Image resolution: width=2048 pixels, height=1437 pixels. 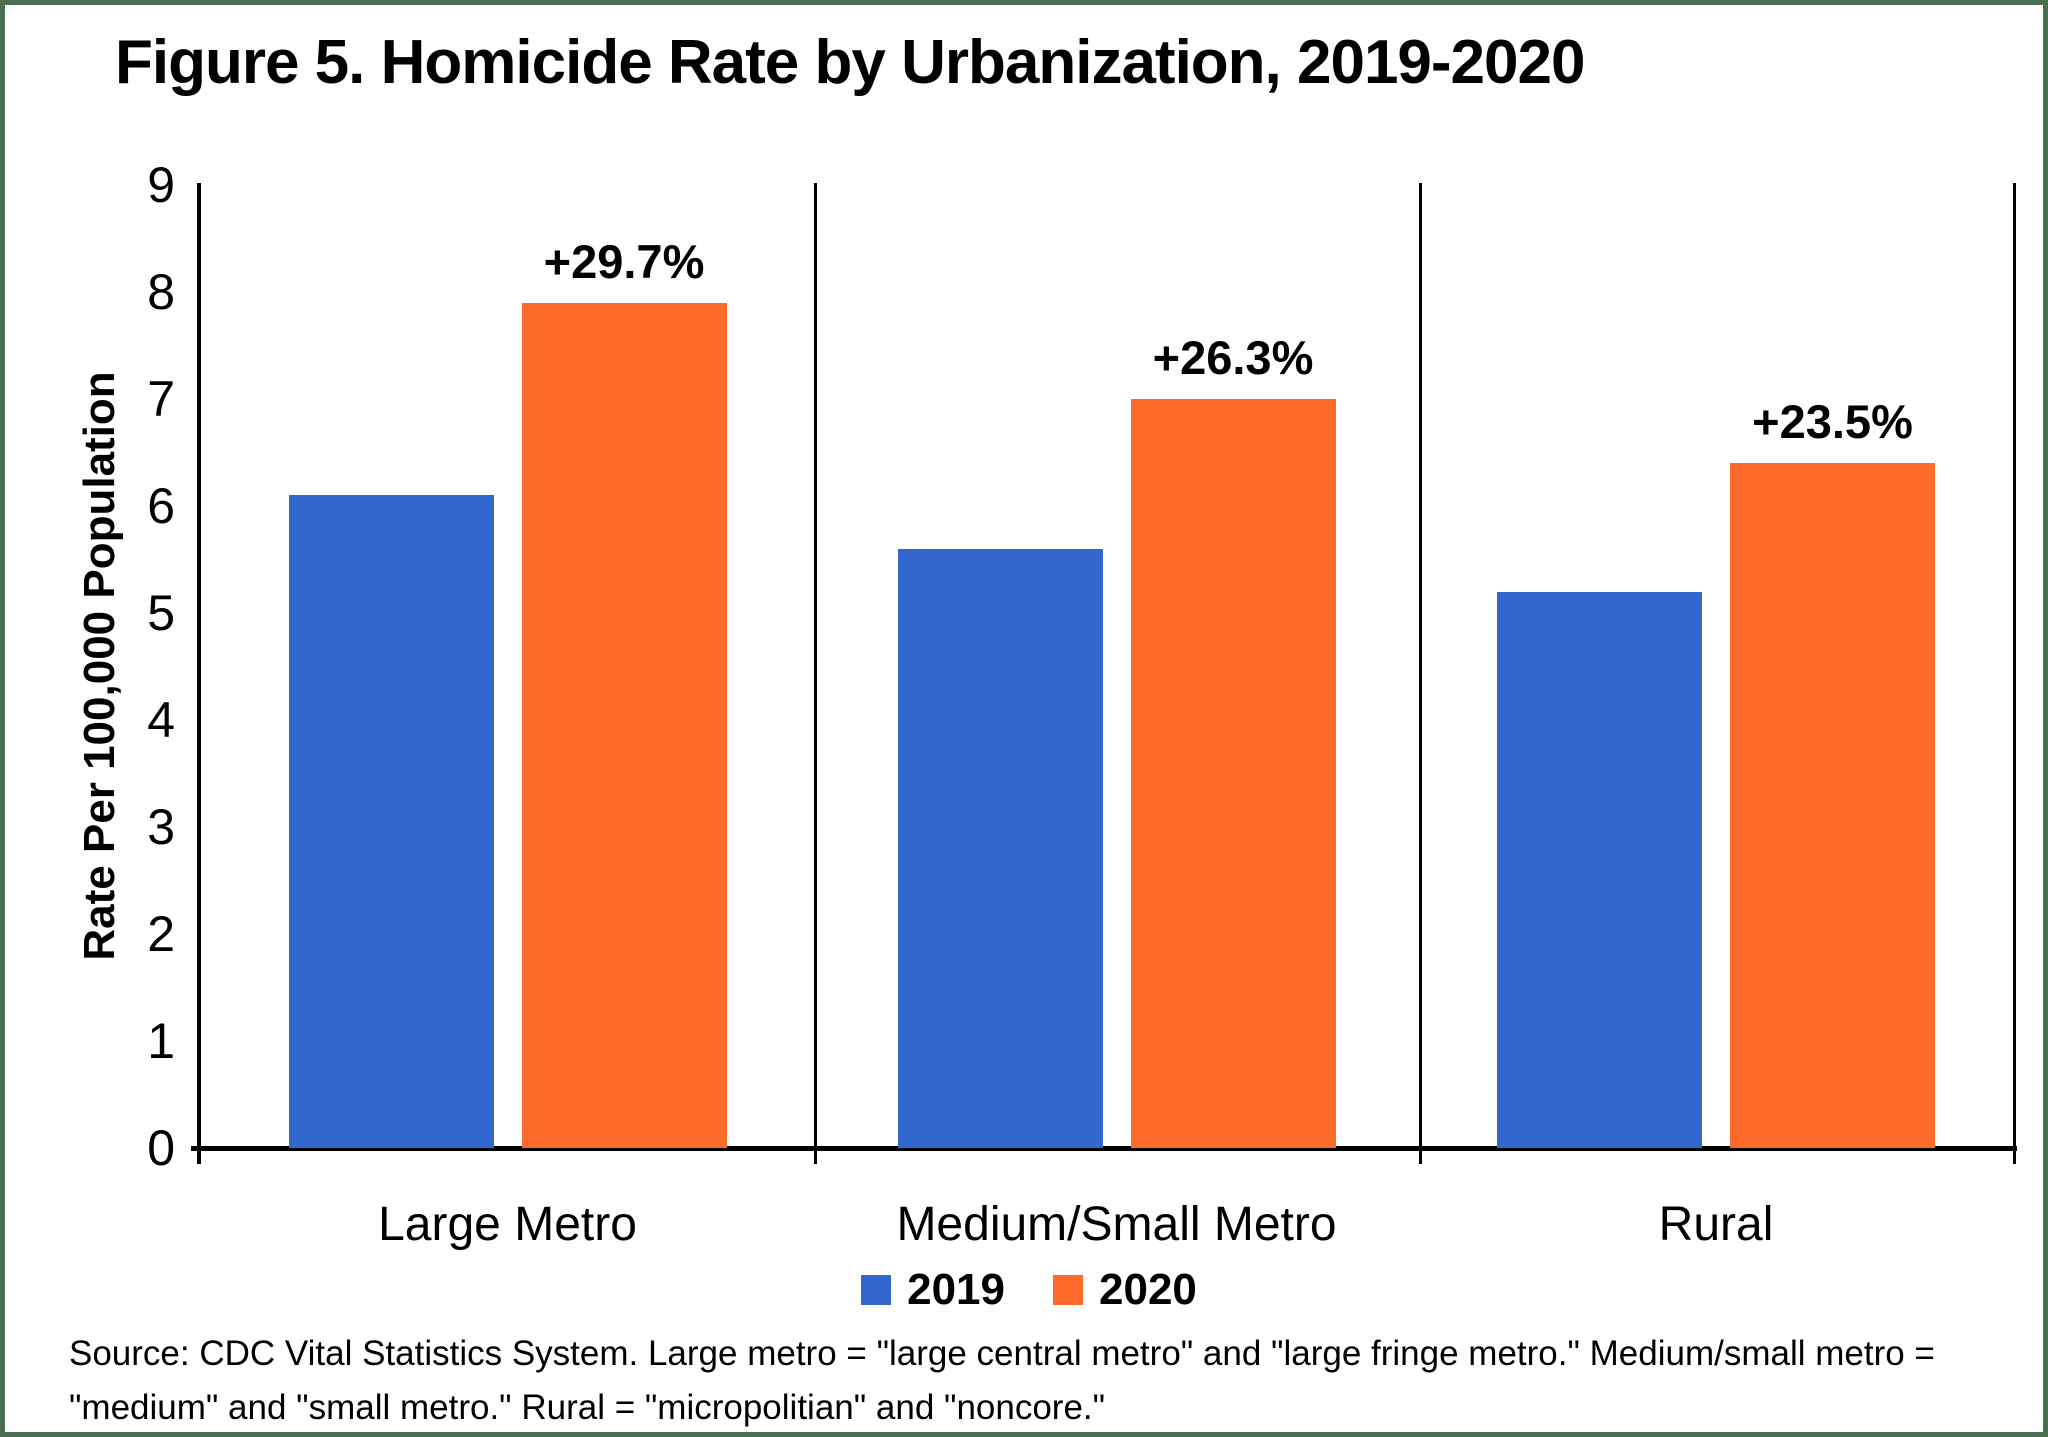 What do you see at coordinates (1832, 422) in the screenshot?
I see `pct-change-label: +23.5%` at bounding box center [1832, 422].